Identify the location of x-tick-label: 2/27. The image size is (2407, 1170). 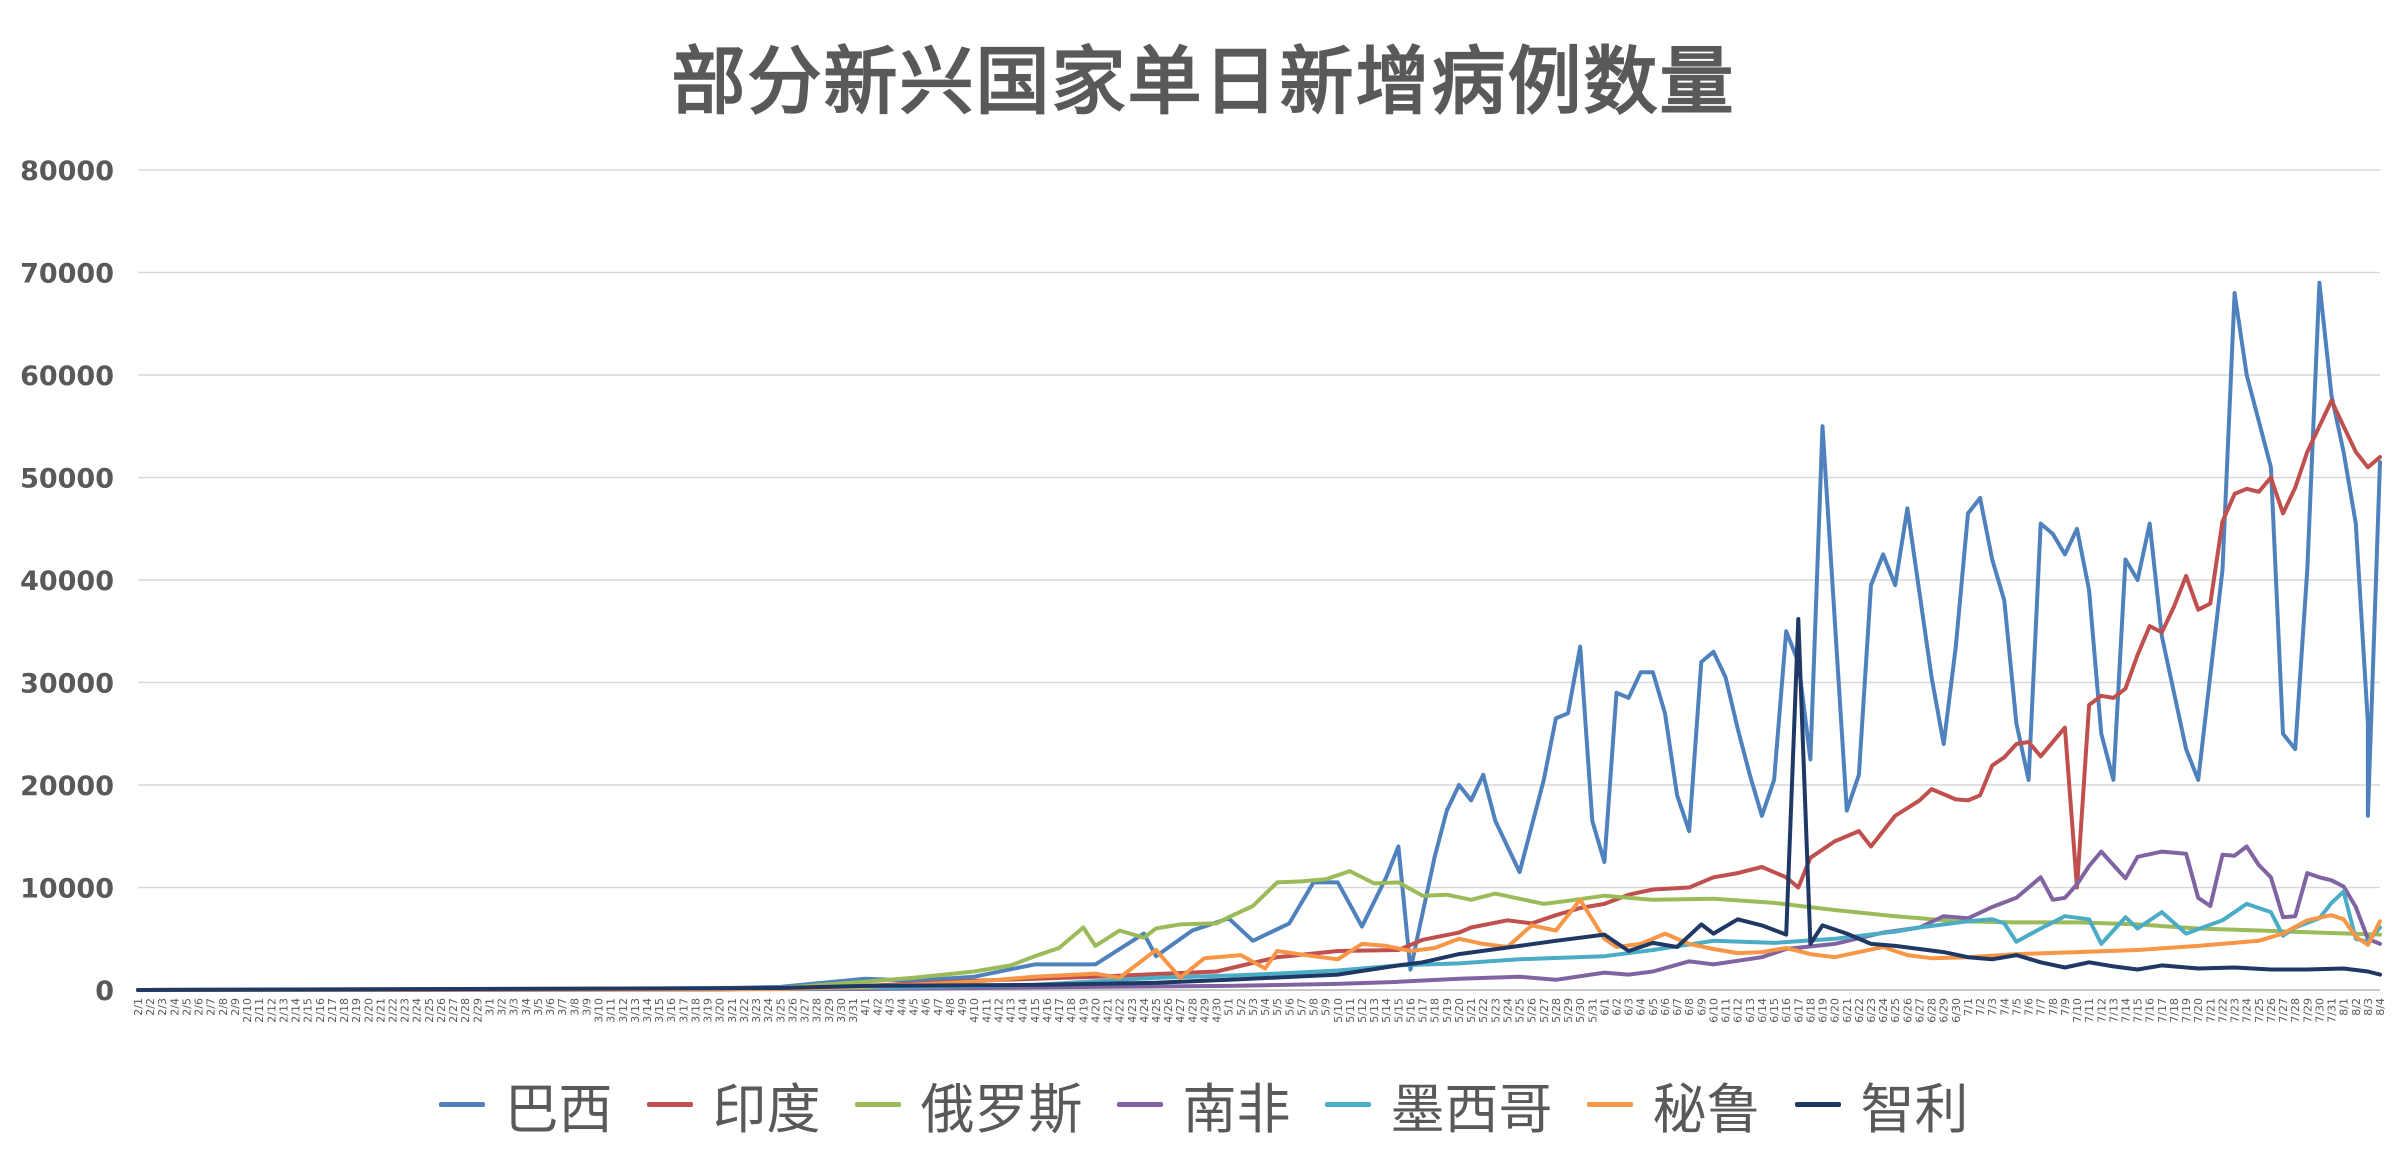
(453, 1010).